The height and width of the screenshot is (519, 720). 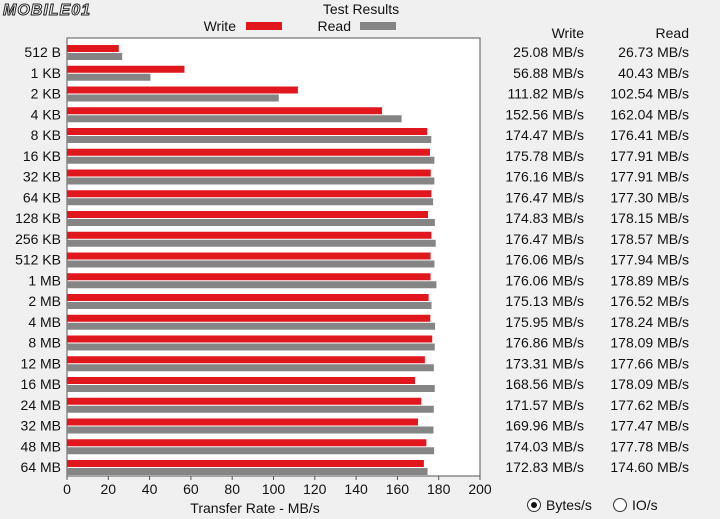 What do you see at coordinates (42, 52) in the screenshot?
I see `category-label-0: 512 B` at bounding box center [42, 52].